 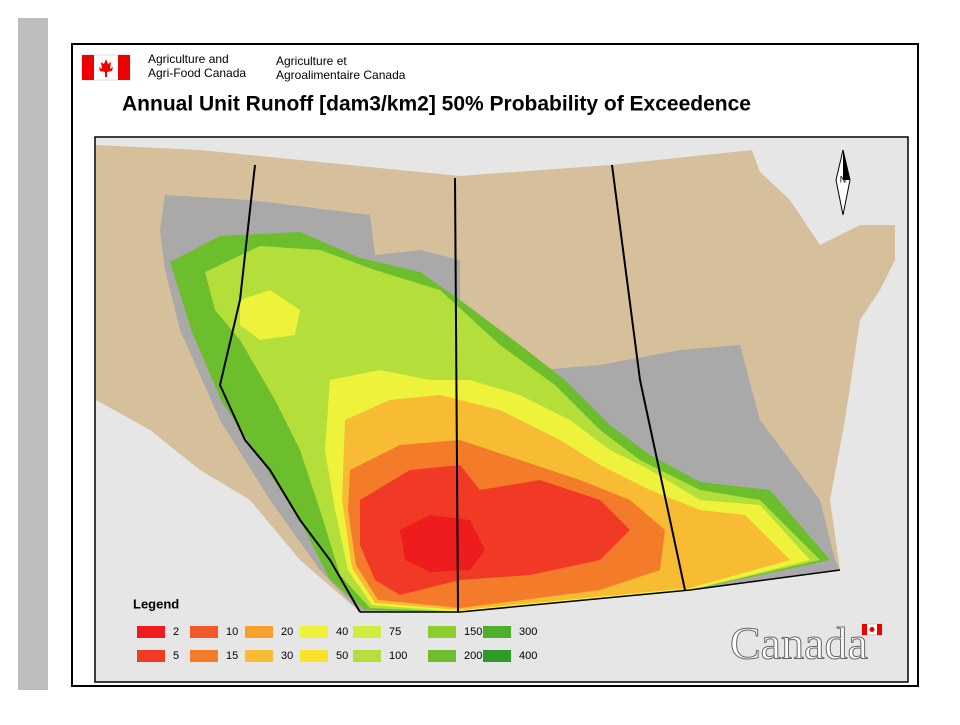 What do you see at coordinates (398, 656) in the screenshot?
I see `legend-label: 100` at bounding box center [398, 656].